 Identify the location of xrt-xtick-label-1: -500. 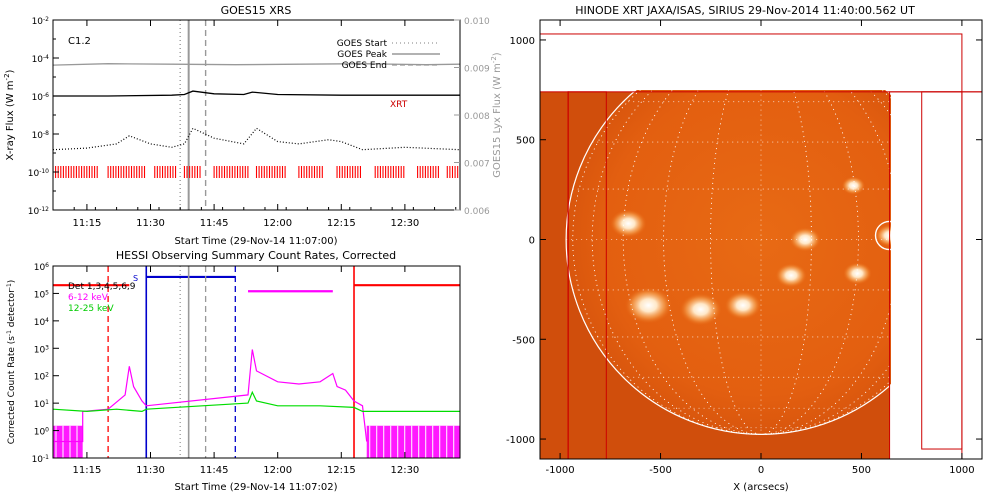
(660, 470).